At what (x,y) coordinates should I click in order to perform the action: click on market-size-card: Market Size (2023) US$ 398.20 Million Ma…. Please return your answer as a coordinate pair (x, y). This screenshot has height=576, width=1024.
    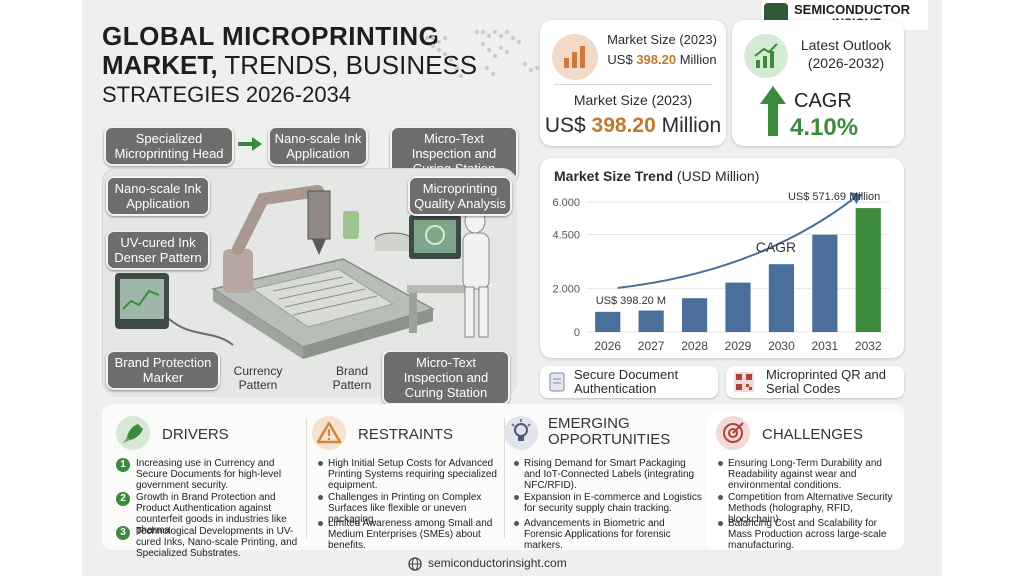
    Looking at the image, I should click on (633, 83).